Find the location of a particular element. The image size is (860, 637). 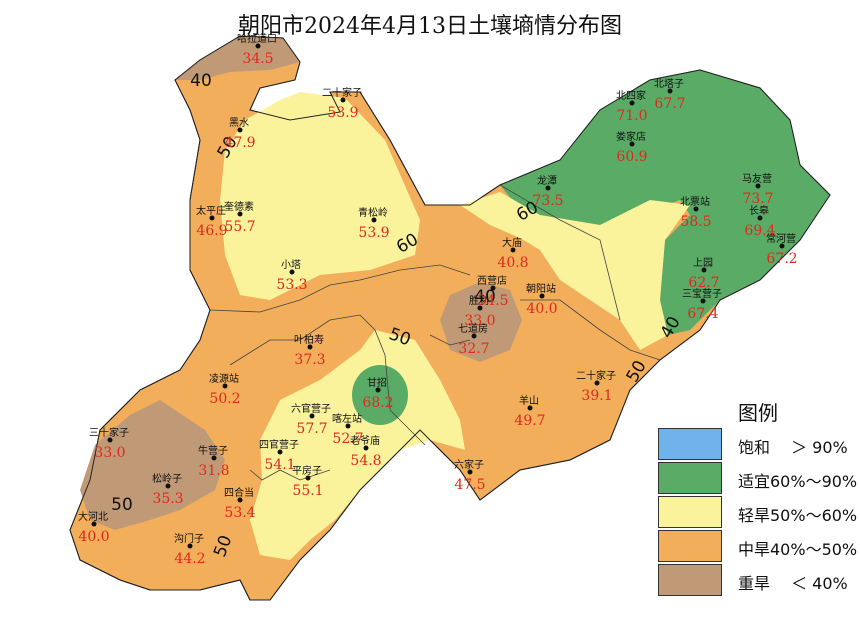

station-value: 46.9 is located at coordinates (211, 231).